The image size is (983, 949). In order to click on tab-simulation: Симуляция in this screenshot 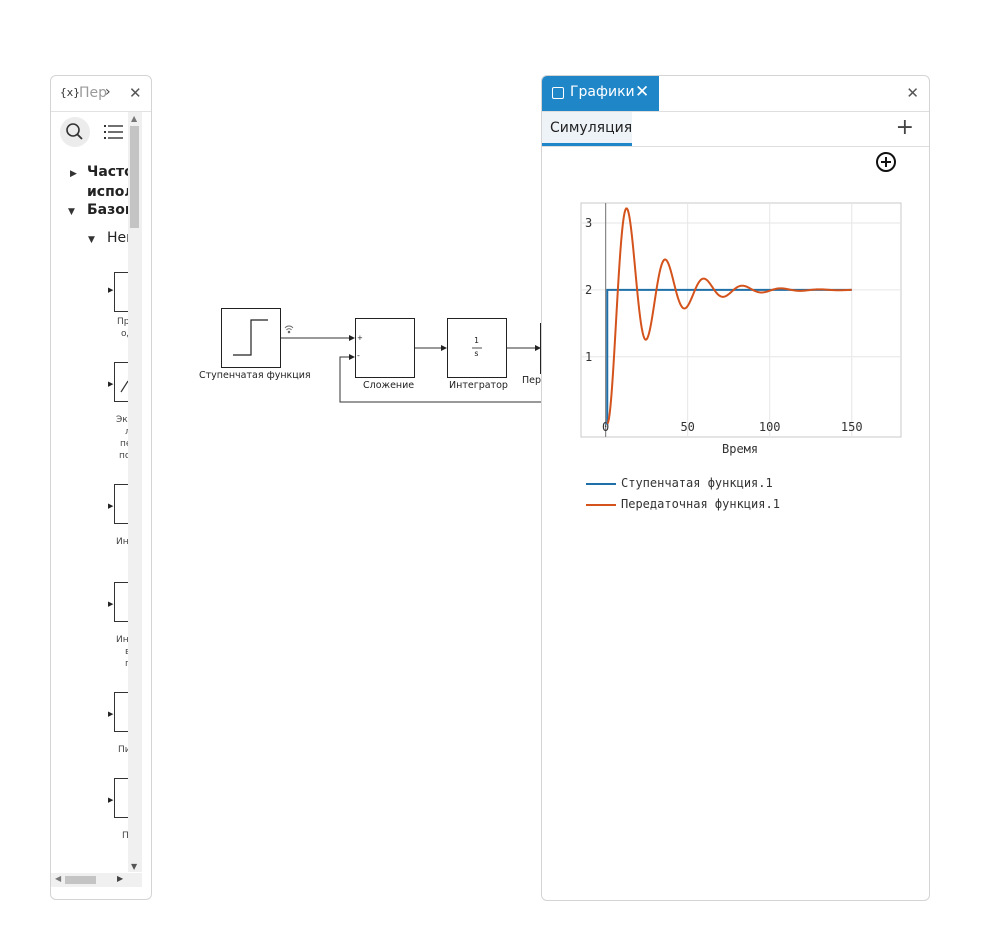, I will do `click(587, 129)`.